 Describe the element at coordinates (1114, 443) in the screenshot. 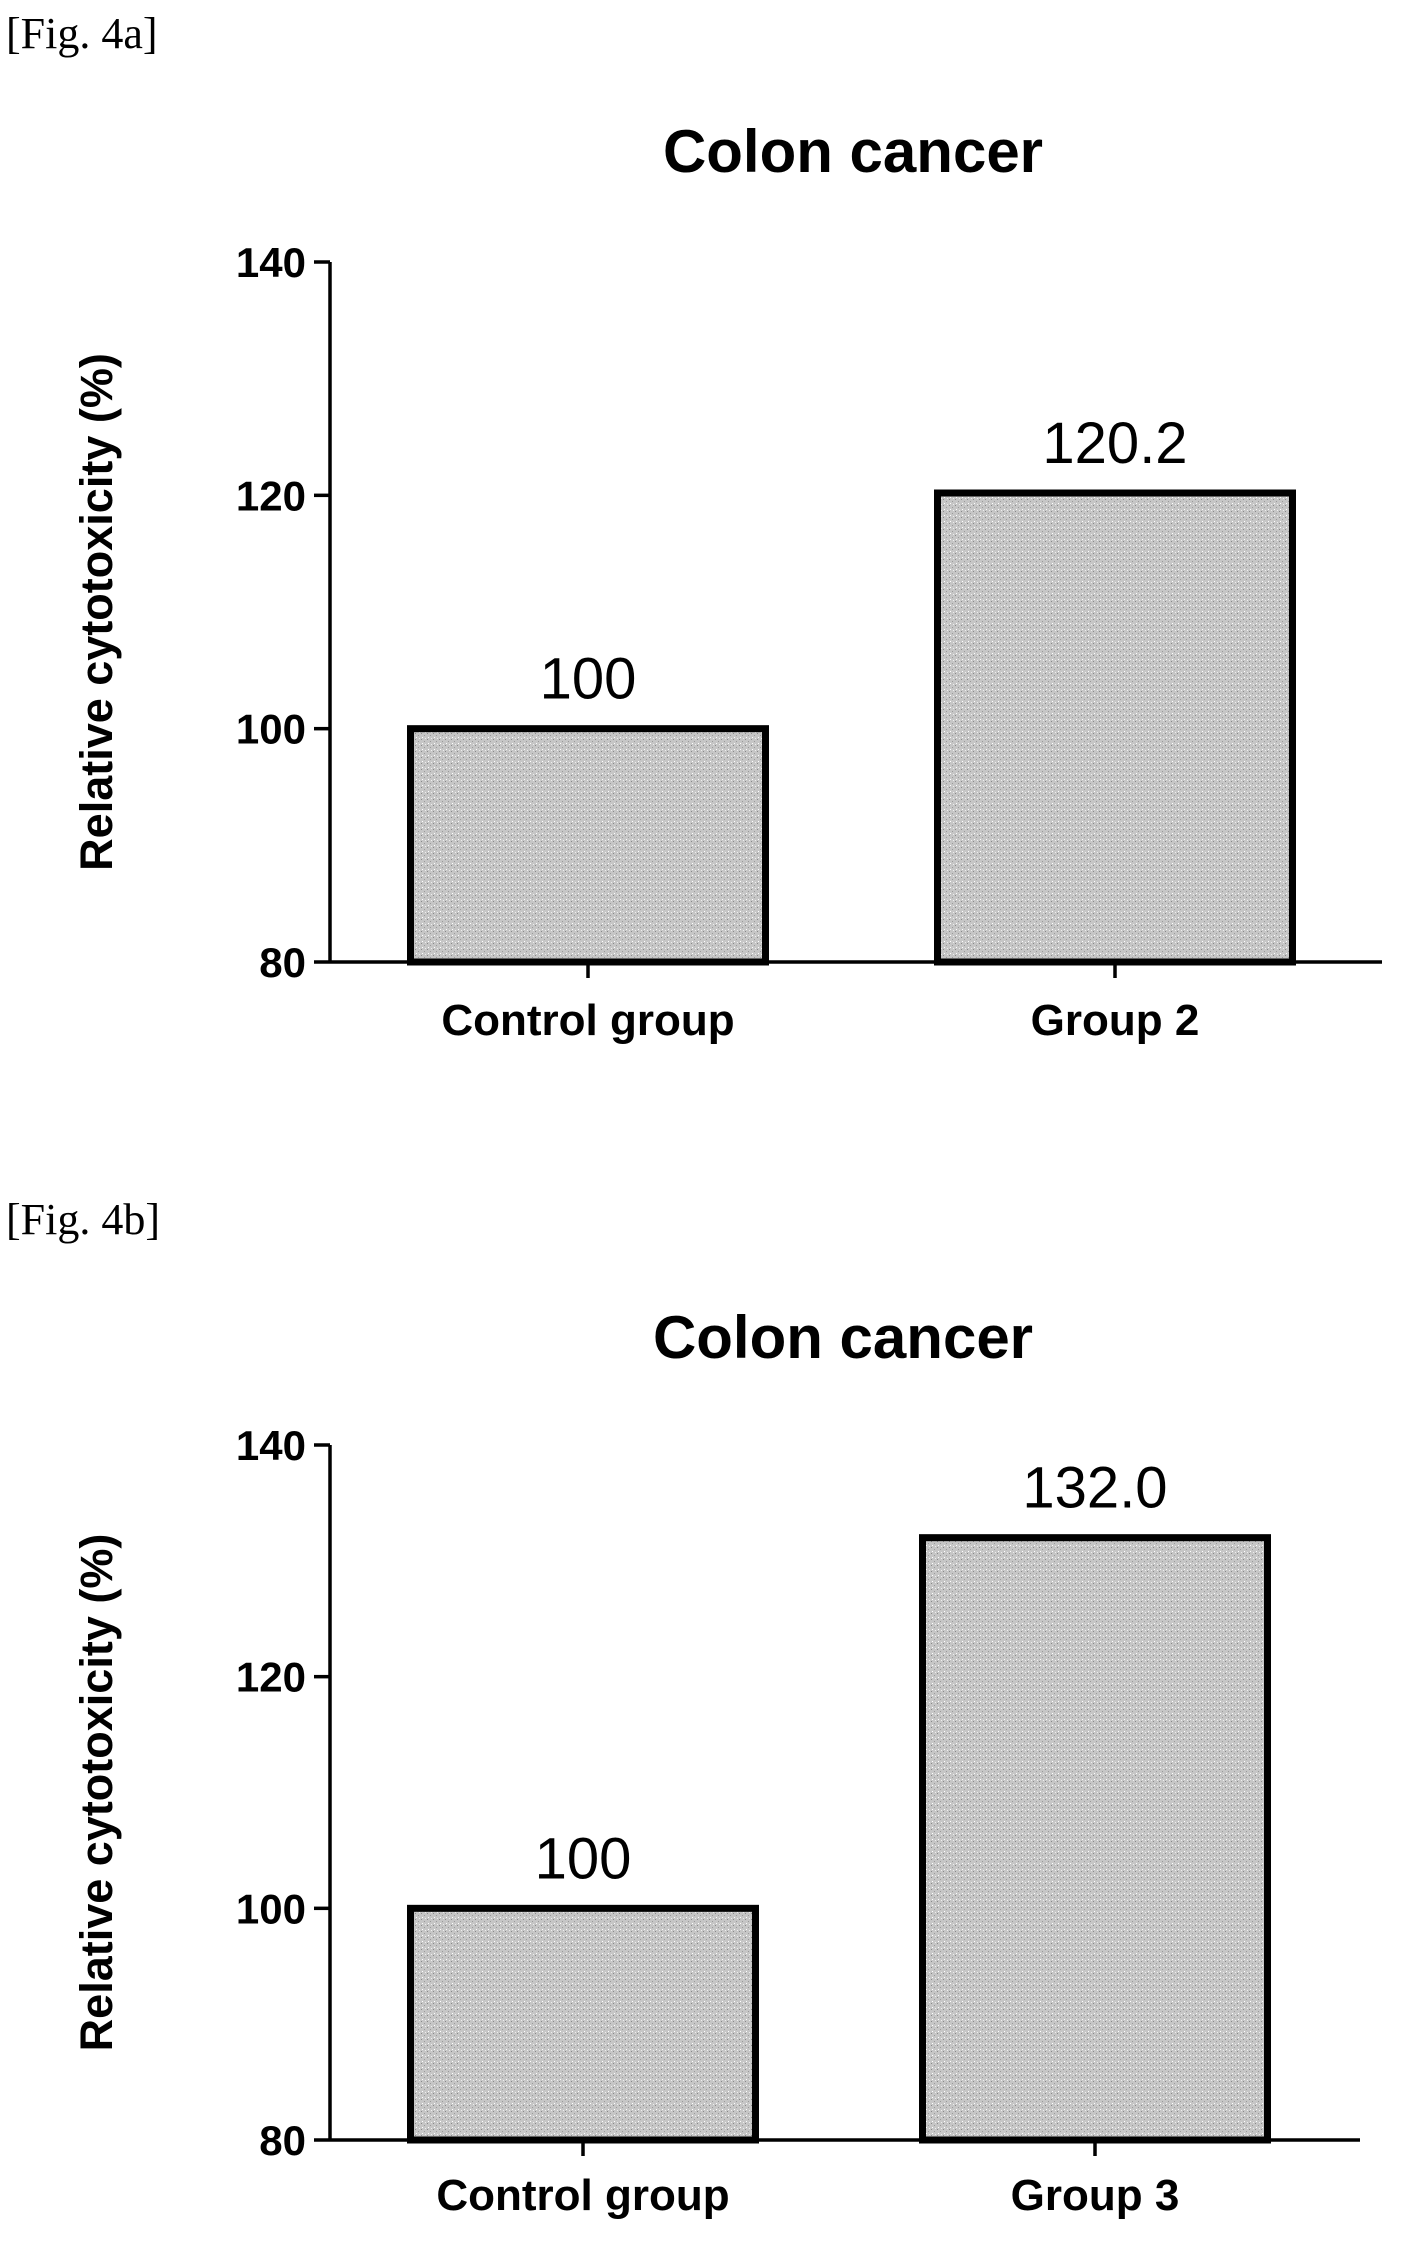

I see `data-label: 120.2` at that location.